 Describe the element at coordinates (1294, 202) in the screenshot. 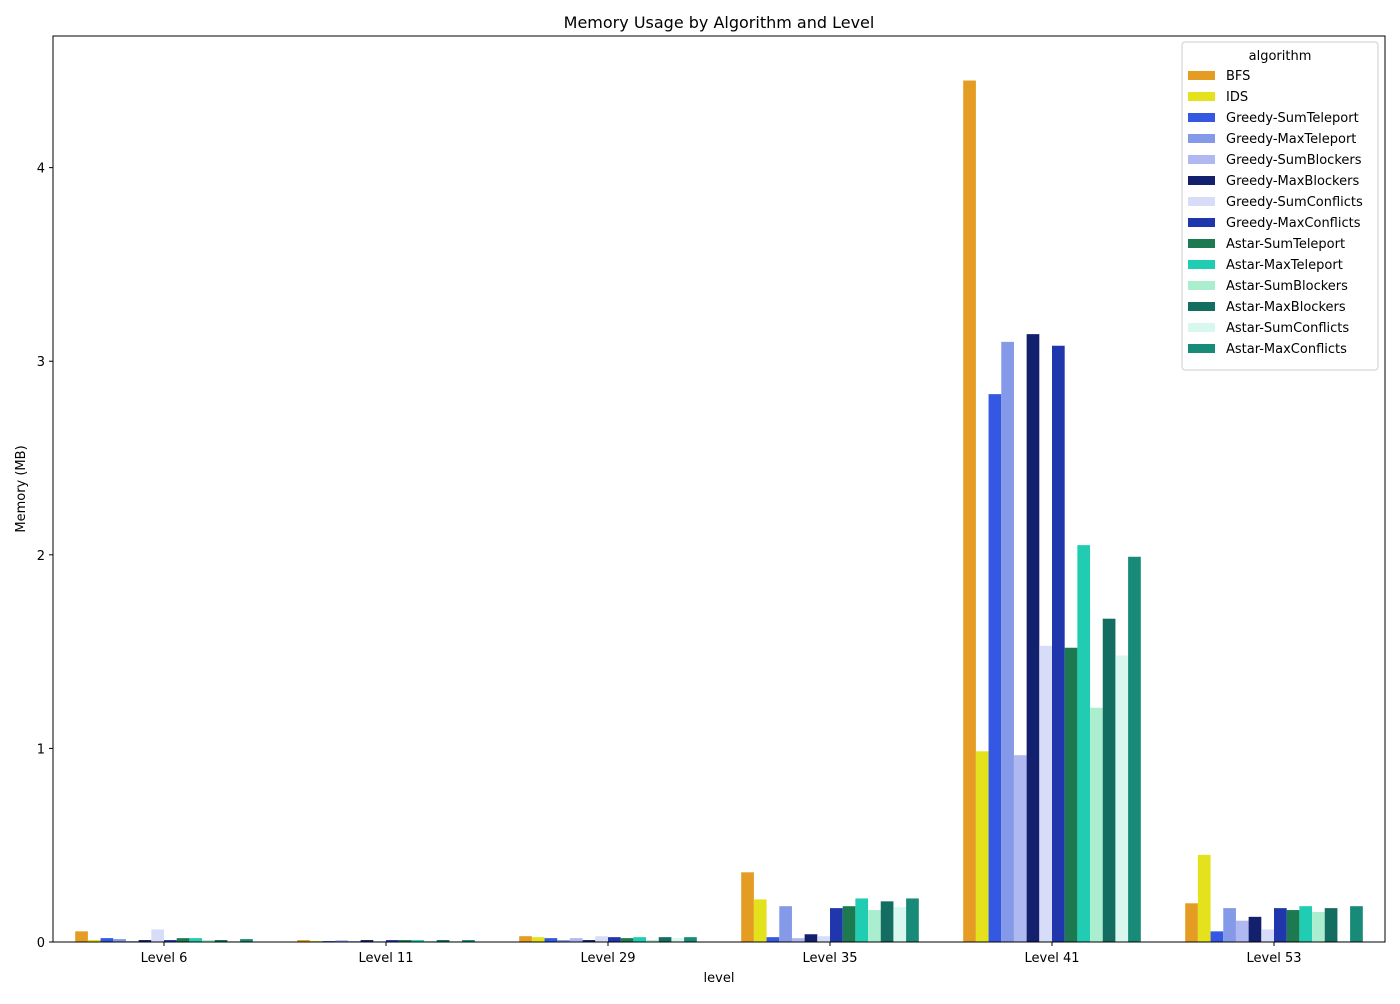

I see `legend-label: Greedy-SumConflicts` at that location.